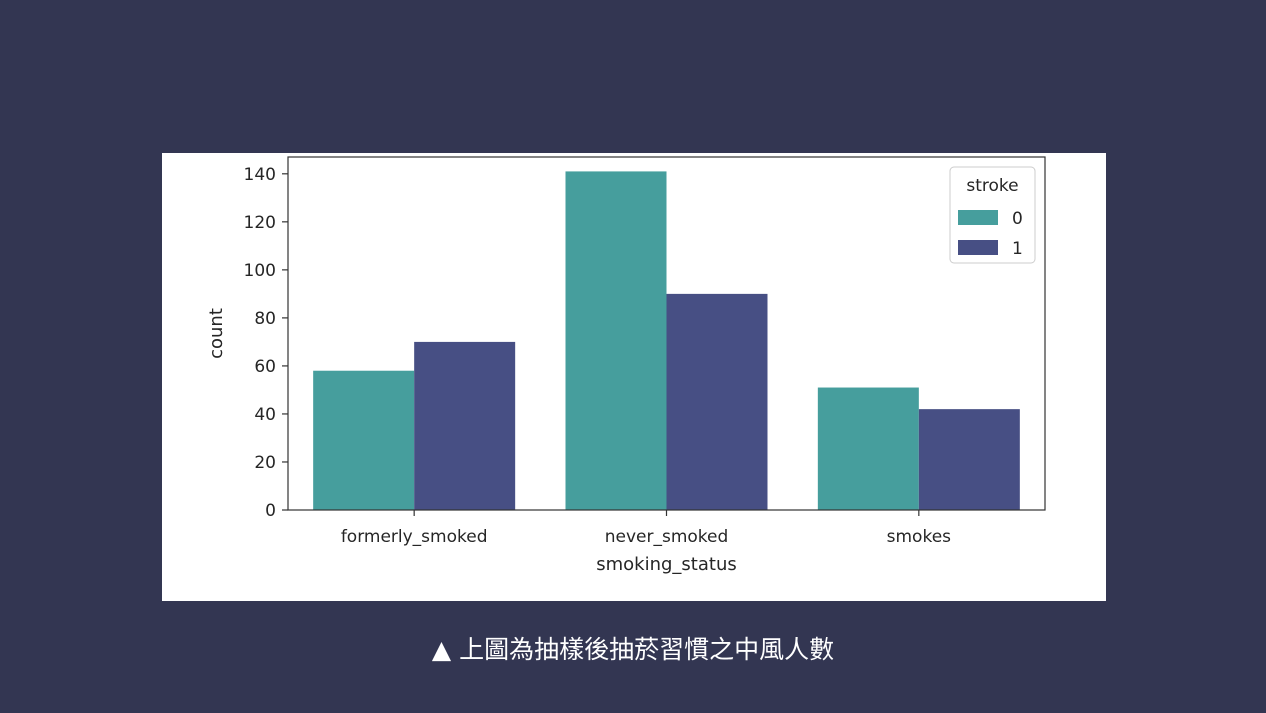 The image size is (1266, 713). I want to click on y-axis-label: count, so click(216, 333).